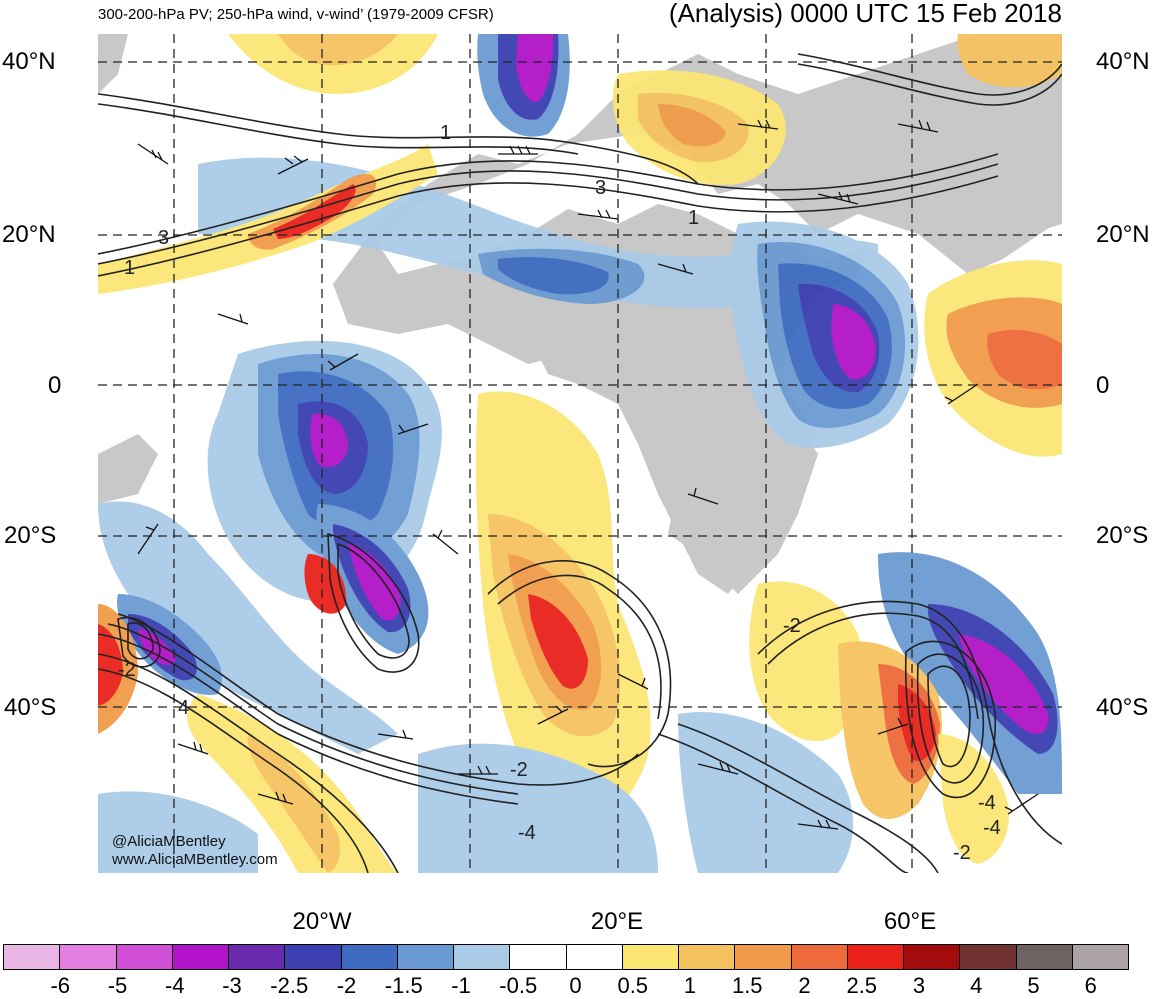 The width and height of the screenshot is (1160, 999). Describe the element at coordinates (346, 985) in the screenshot. I see `colorbar-tick-label: -2` at that location.